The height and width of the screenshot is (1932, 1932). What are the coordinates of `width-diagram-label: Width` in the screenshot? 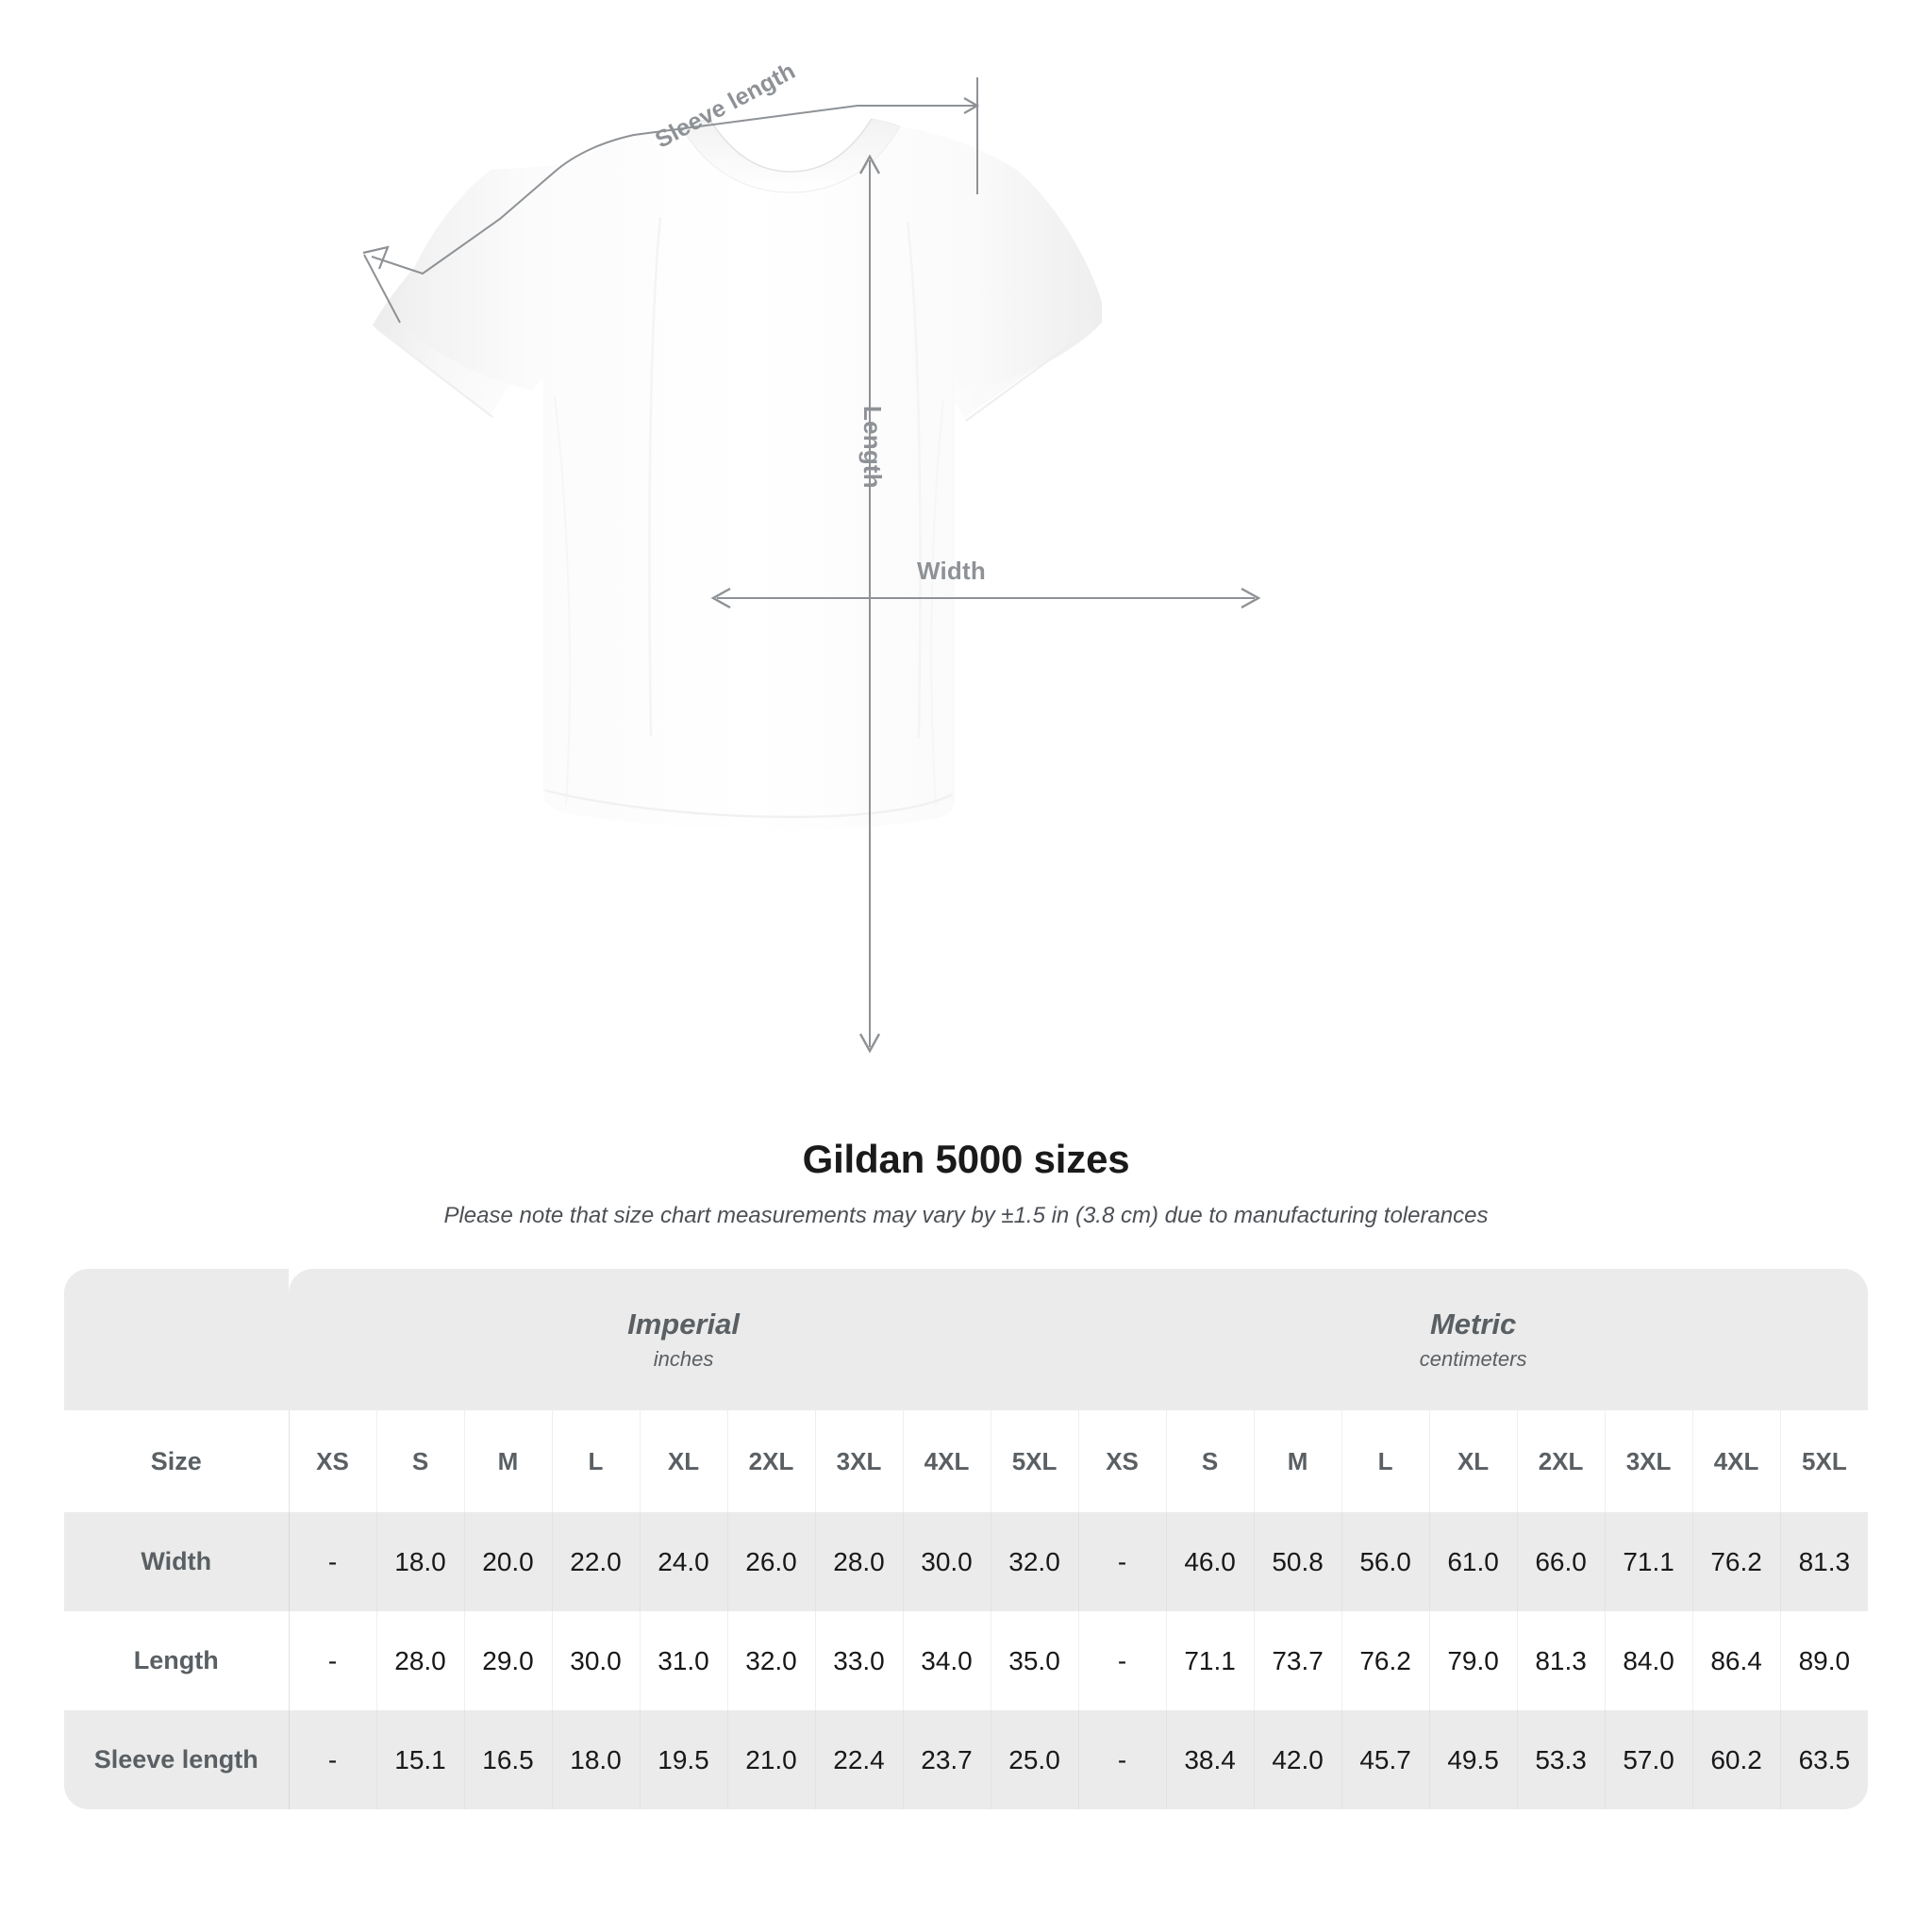 It's located at (952, 571).